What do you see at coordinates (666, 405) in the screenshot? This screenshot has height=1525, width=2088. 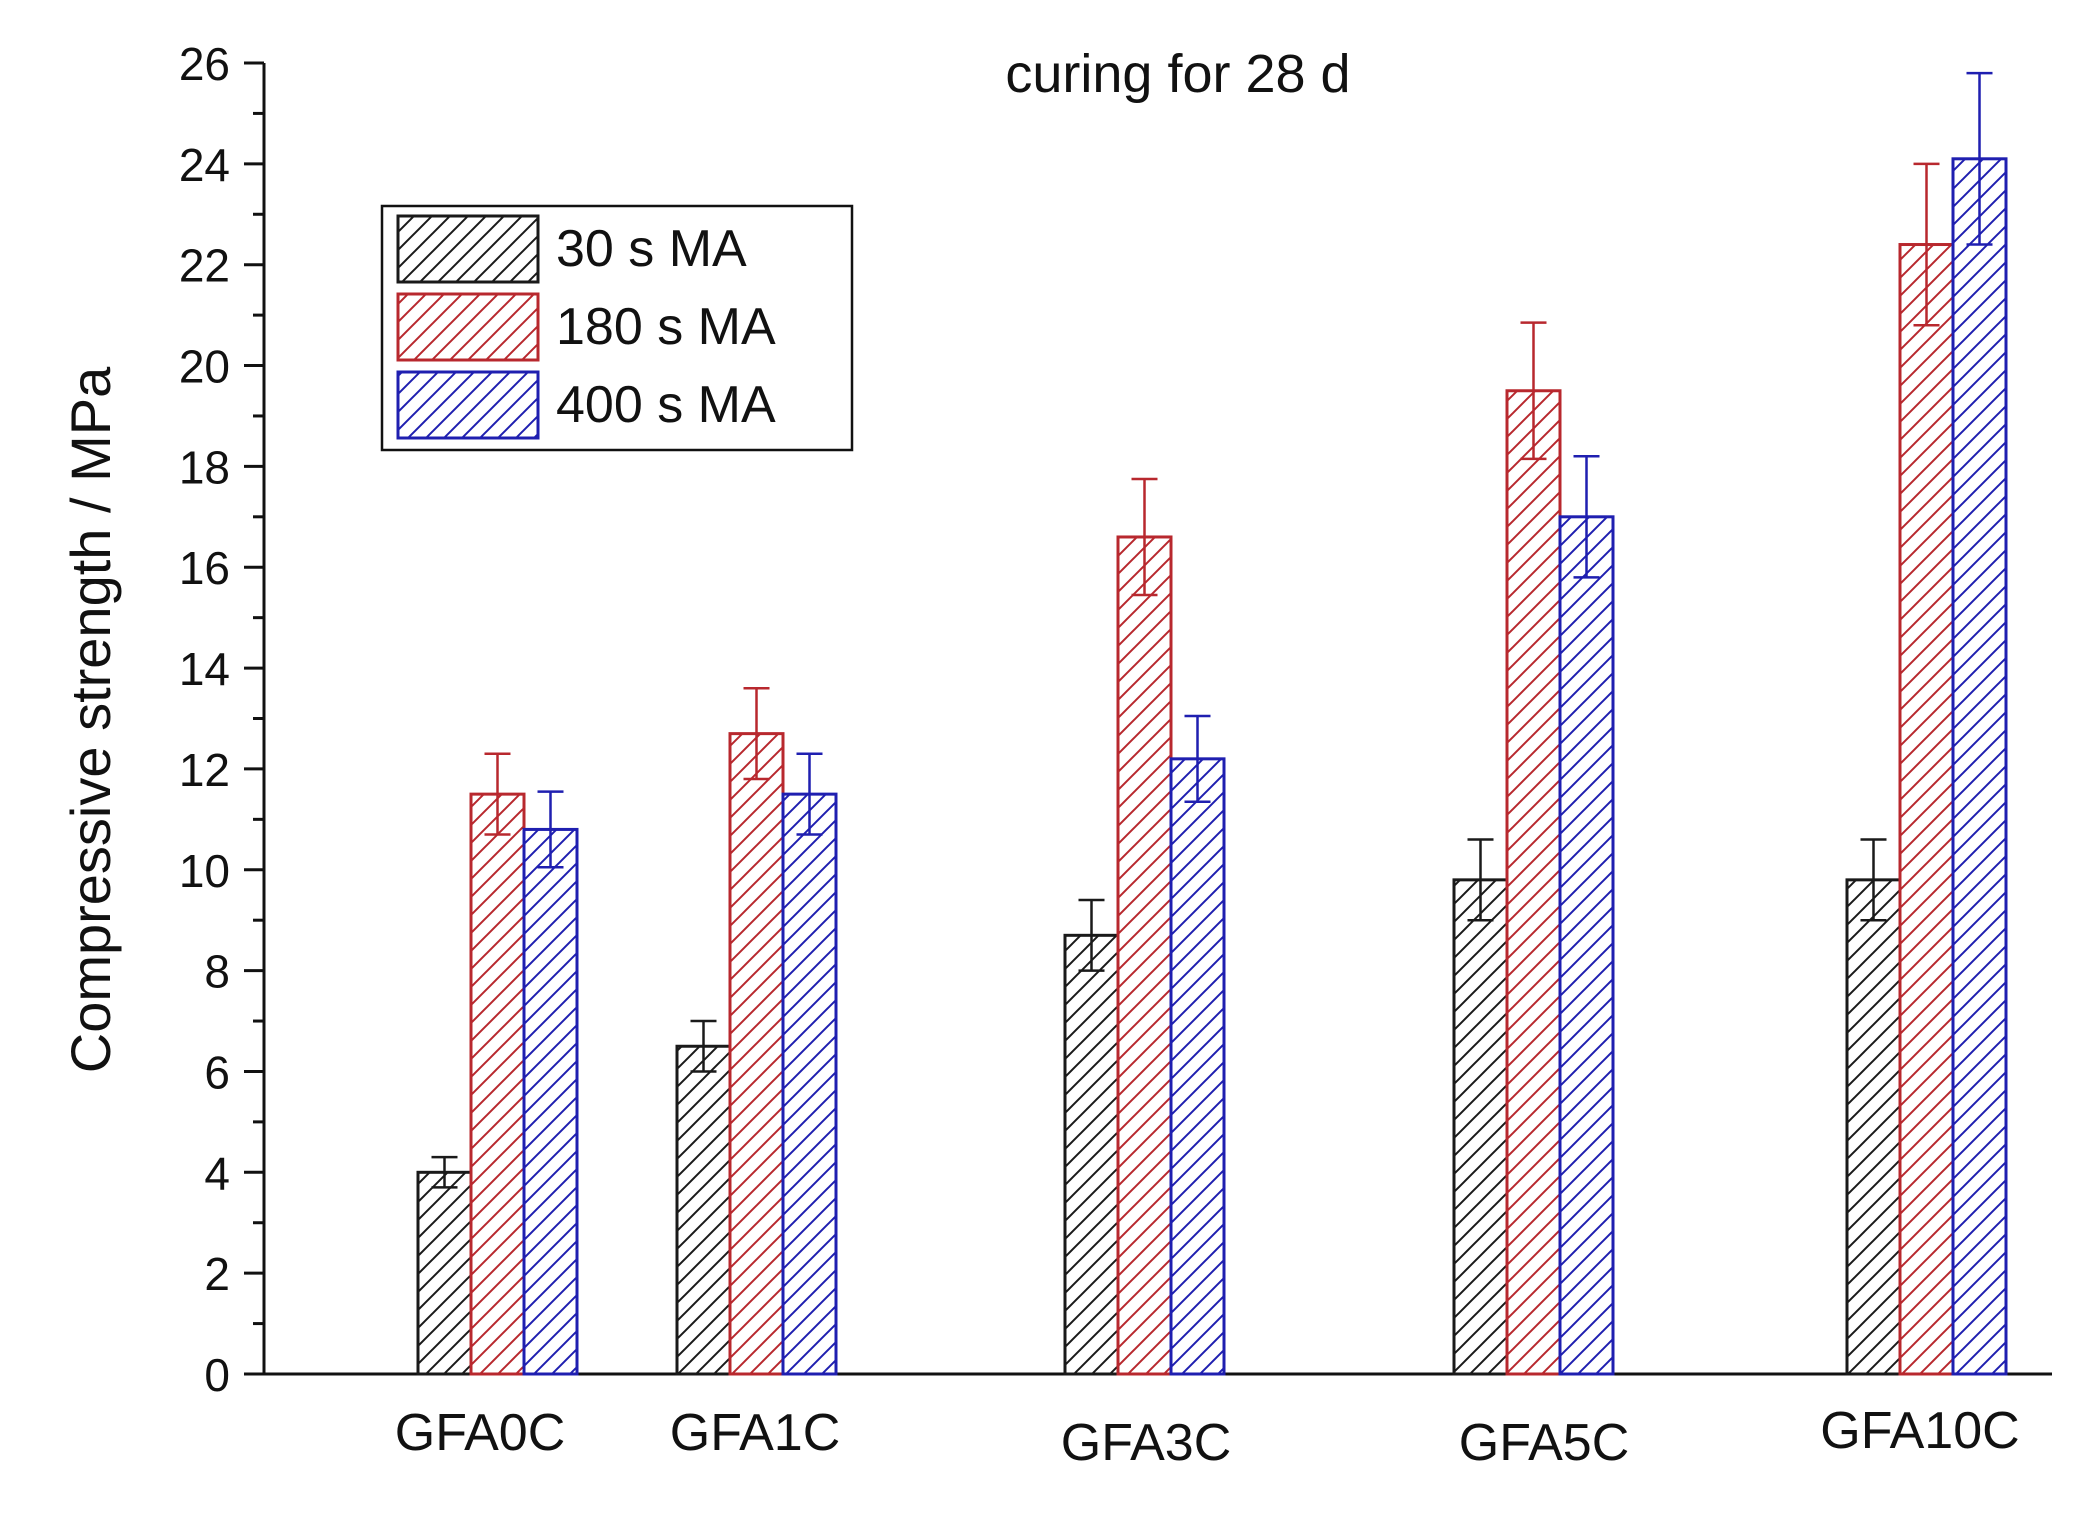 I see `legend-label-series-3: 400 s MA` at bounding box center [666, 405].